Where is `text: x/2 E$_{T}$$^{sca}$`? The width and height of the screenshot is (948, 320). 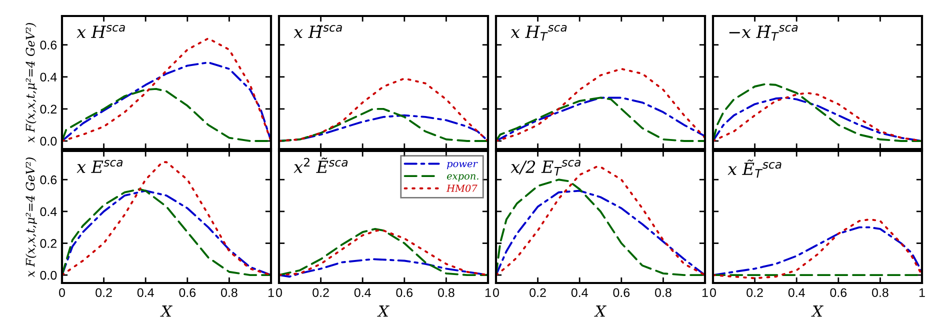
text: x/2 E$_{T}$$^{sca}$ is located at coordinates (545, 168).